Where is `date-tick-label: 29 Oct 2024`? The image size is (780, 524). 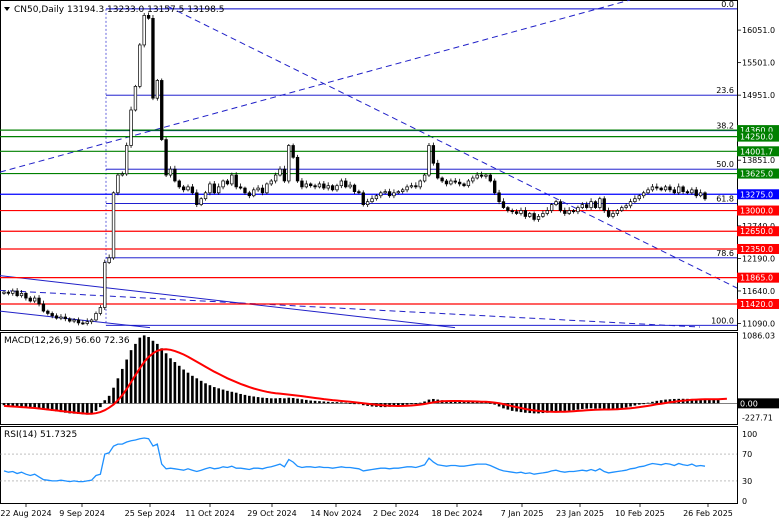
date-tick-label: 29 Oct 2024 is located at coordinates (271, 513).